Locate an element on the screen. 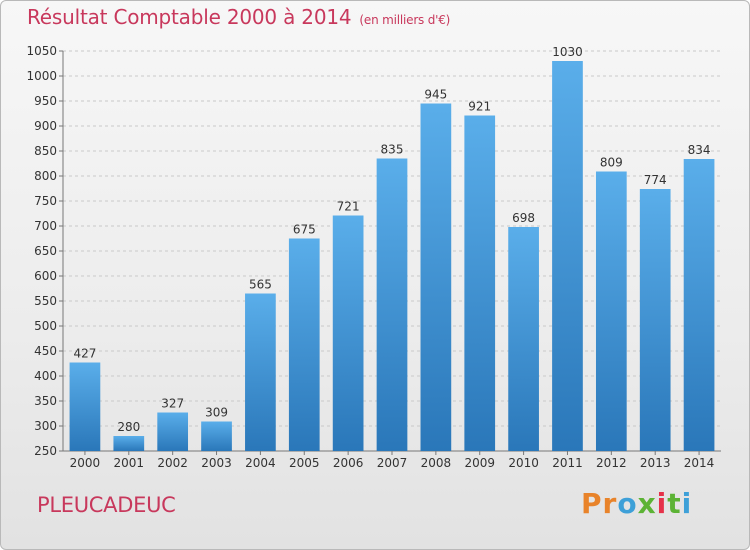 This screenshot has height=550, width=750. x-tick-label: 2002 is located at coordinates (172, 463).